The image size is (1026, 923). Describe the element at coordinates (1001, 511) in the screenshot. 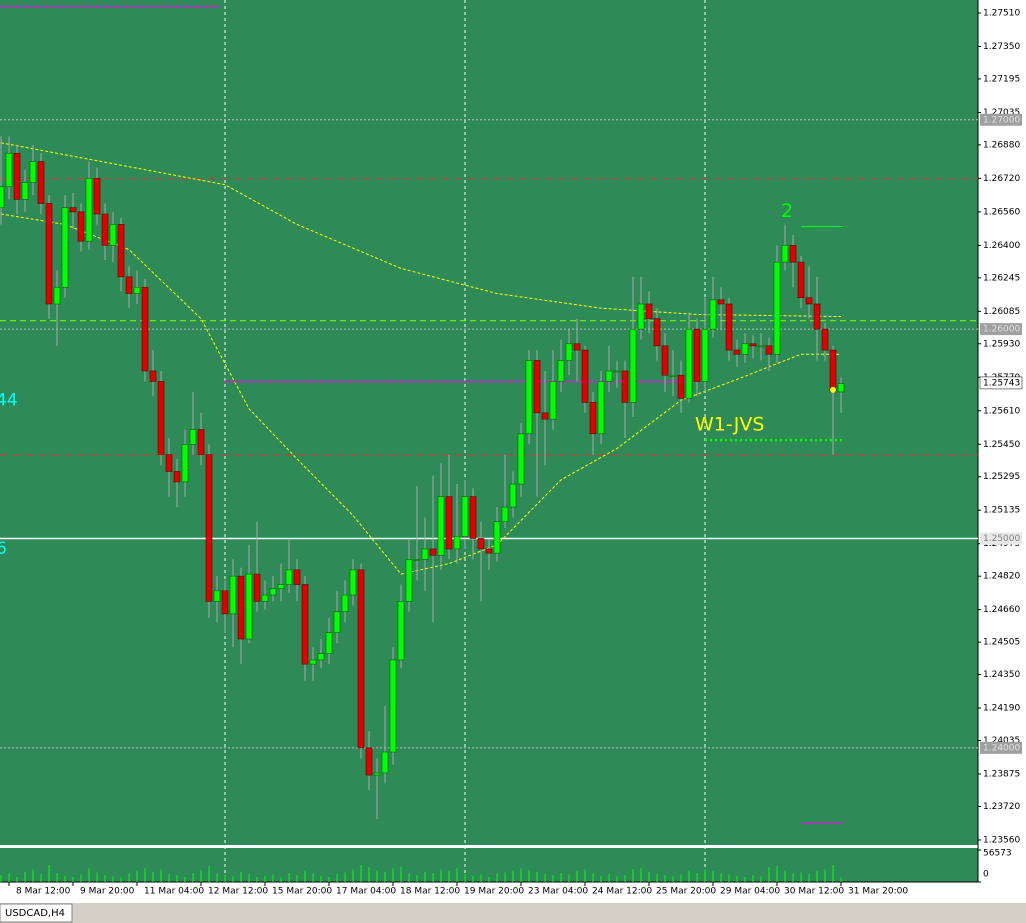

I see `y-tick-label: 1.25135` at that location.